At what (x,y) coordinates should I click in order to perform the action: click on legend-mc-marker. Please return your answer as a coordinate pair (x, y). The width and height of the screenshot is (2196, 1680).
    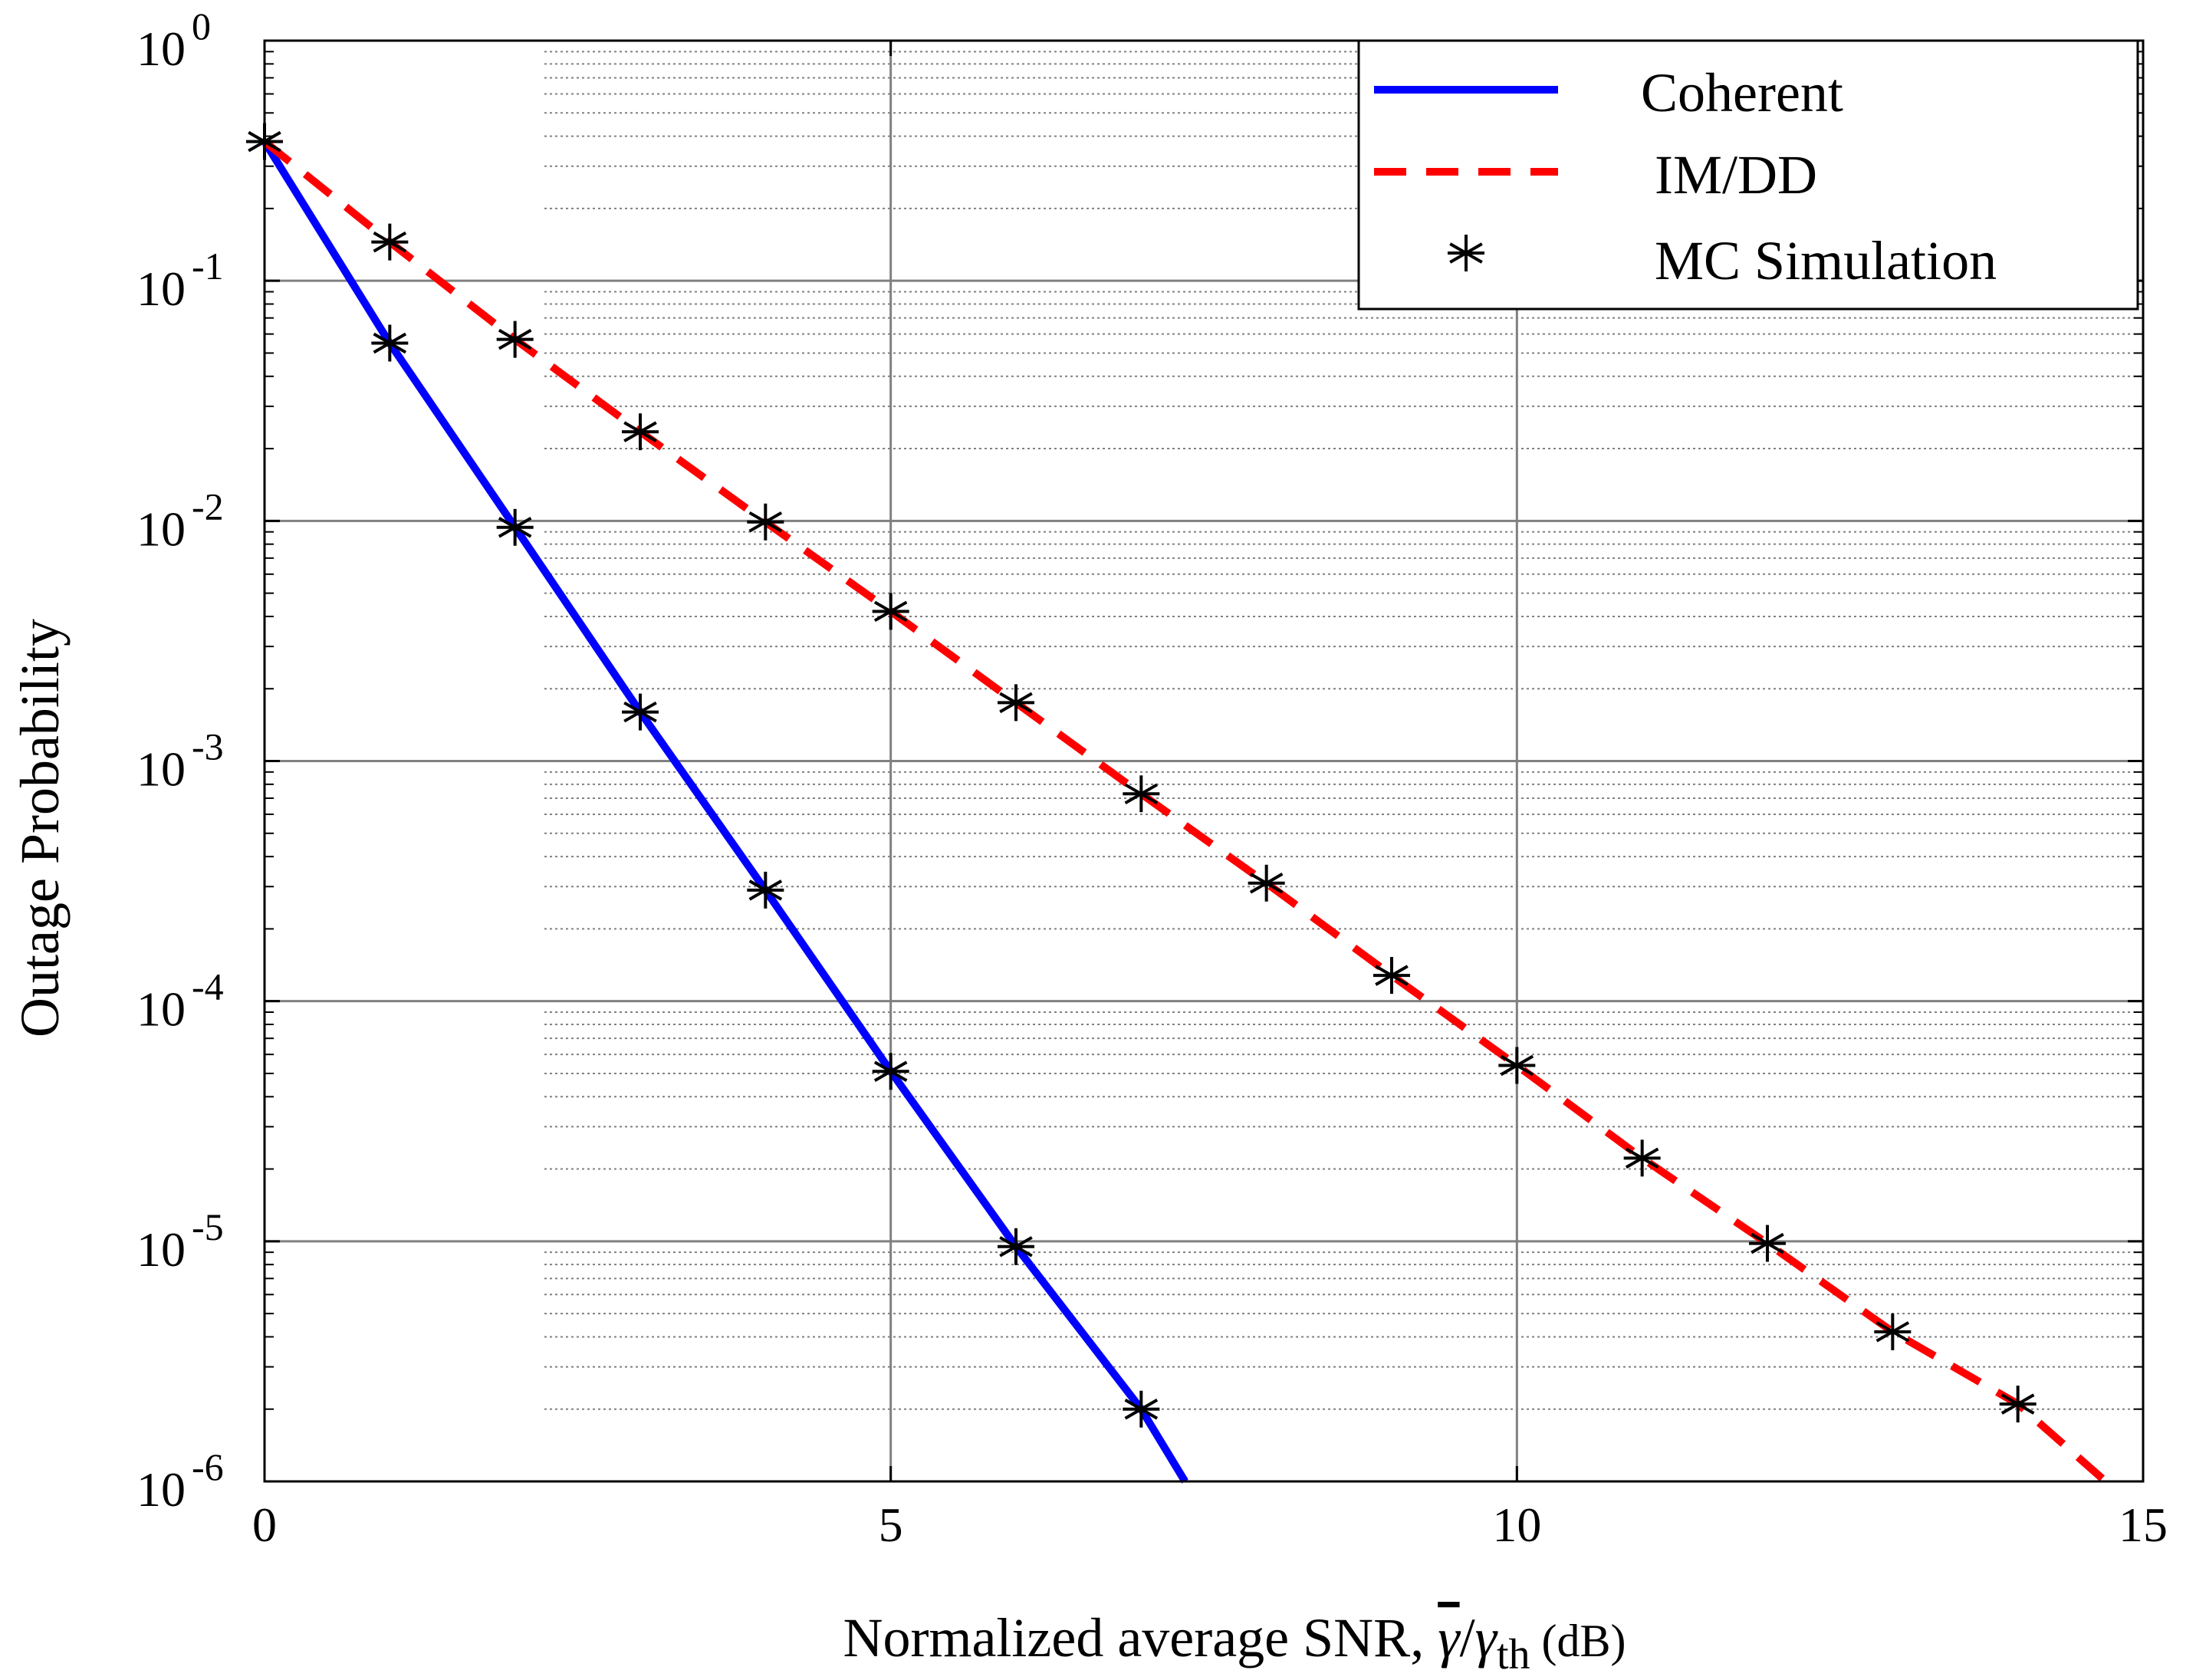
    Looking at the image, I should click on (1466, 253).